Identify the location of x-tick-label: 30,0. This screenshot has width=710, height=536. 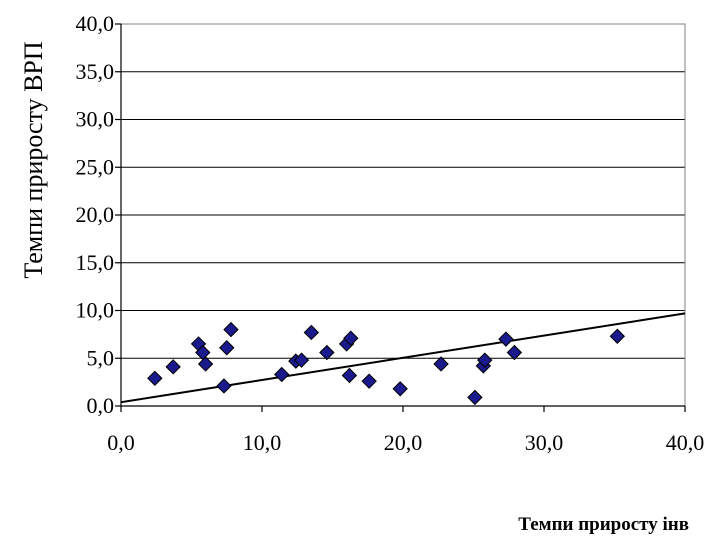
(544, 442).